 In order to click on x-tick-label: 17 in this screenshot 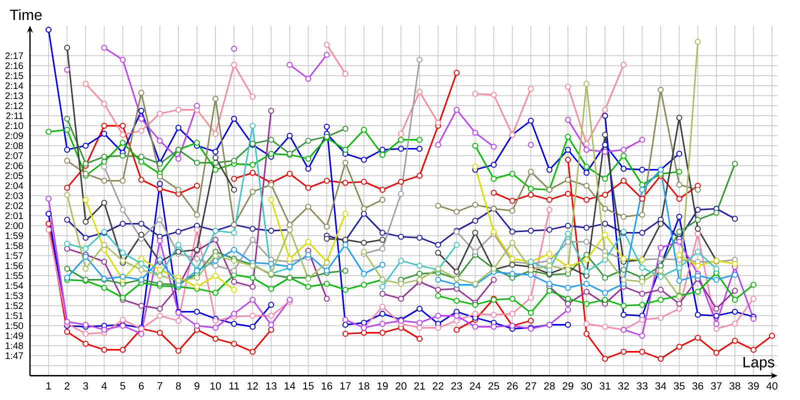, I will do `click(345, 386)`.